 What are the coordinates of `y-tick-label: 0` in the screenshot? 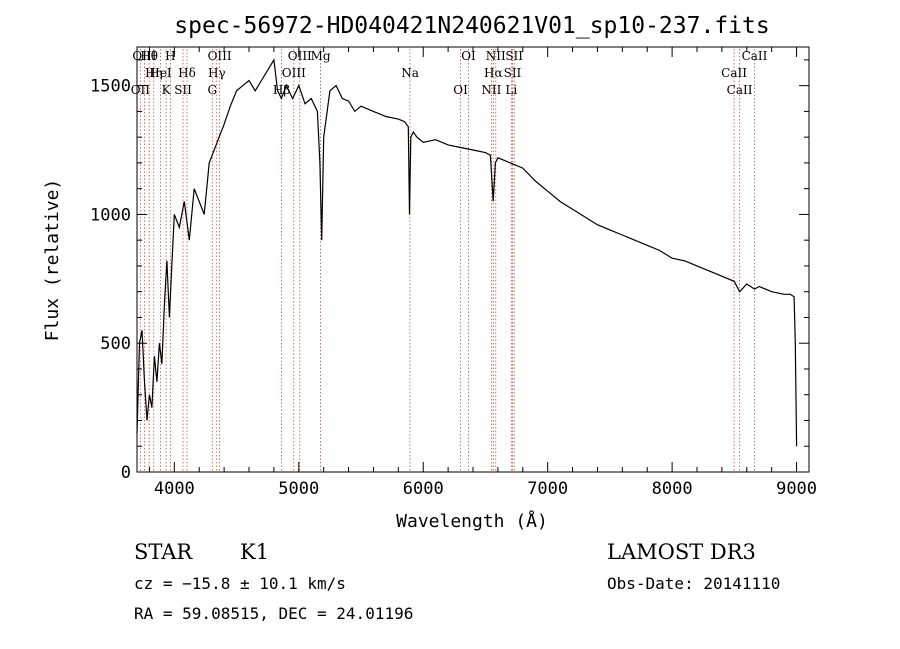 It's located at (126, 473).